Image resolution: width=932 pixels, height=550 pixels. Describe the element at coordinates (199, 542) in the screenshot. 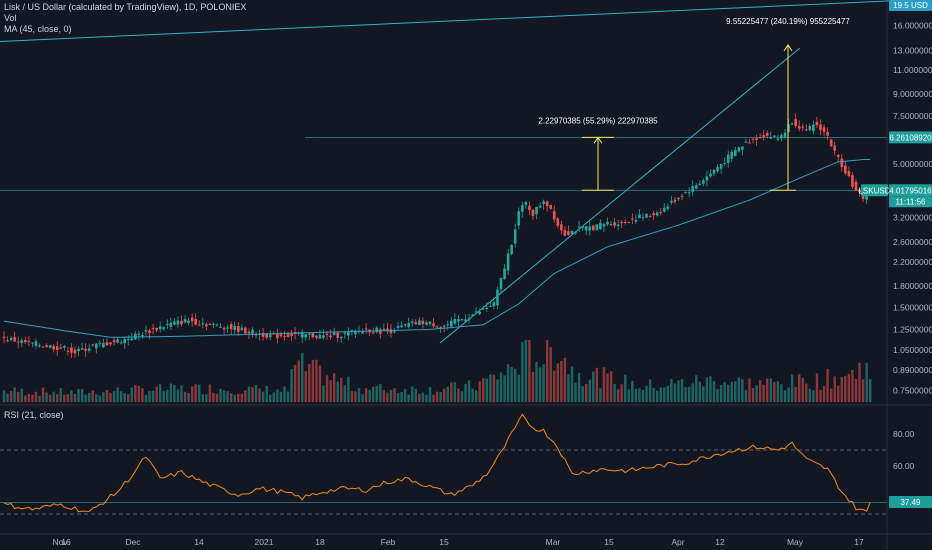

I see `date-tick-label: 14` at that location.